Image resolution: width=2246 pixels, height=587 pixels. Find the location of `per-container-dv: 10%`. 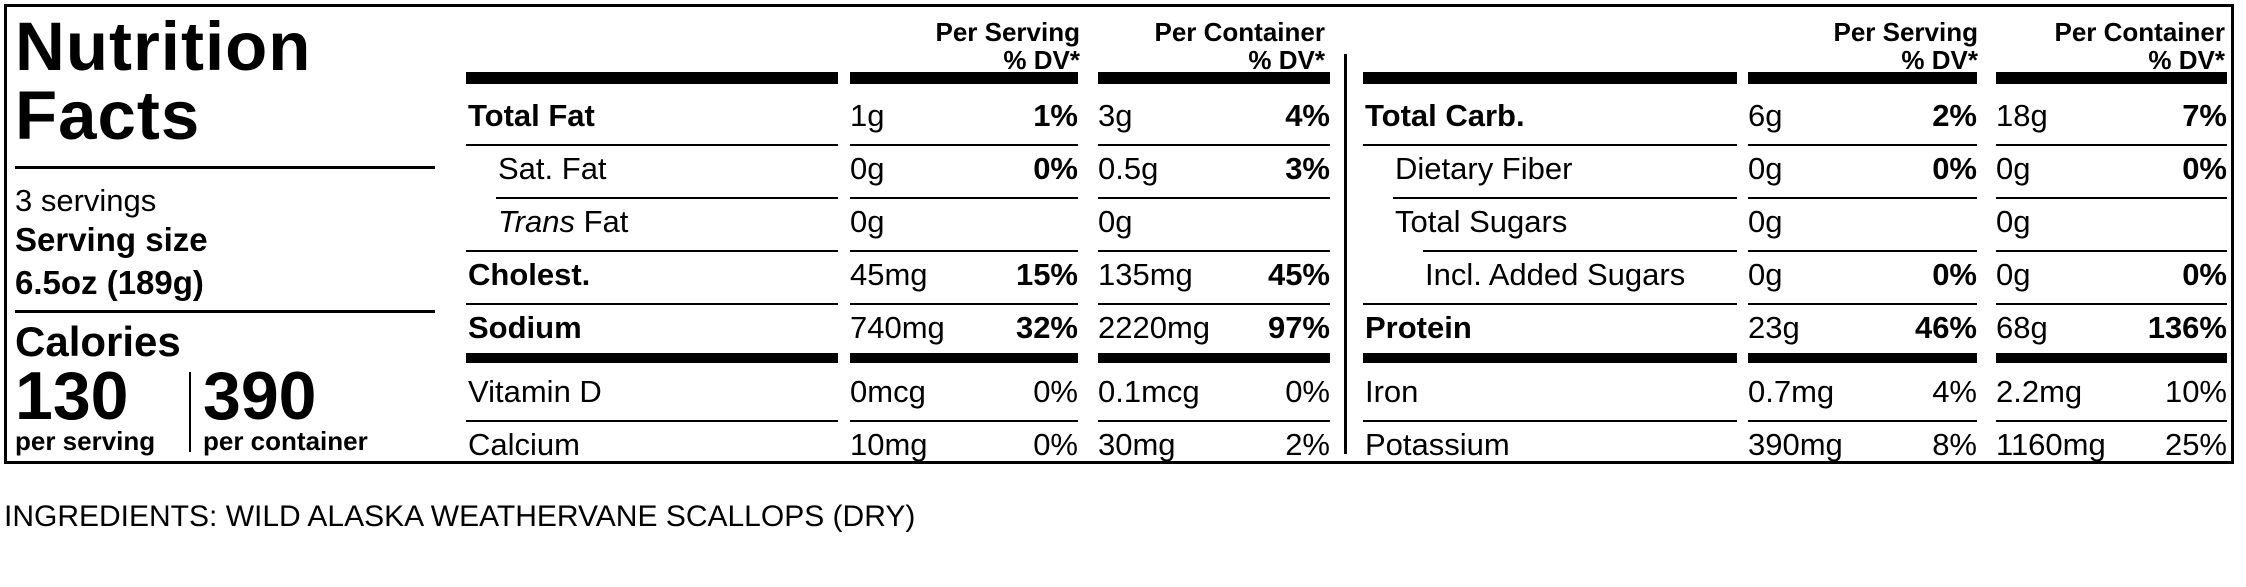

per-container-dv: 10% is located at coordinates (2195, 391).